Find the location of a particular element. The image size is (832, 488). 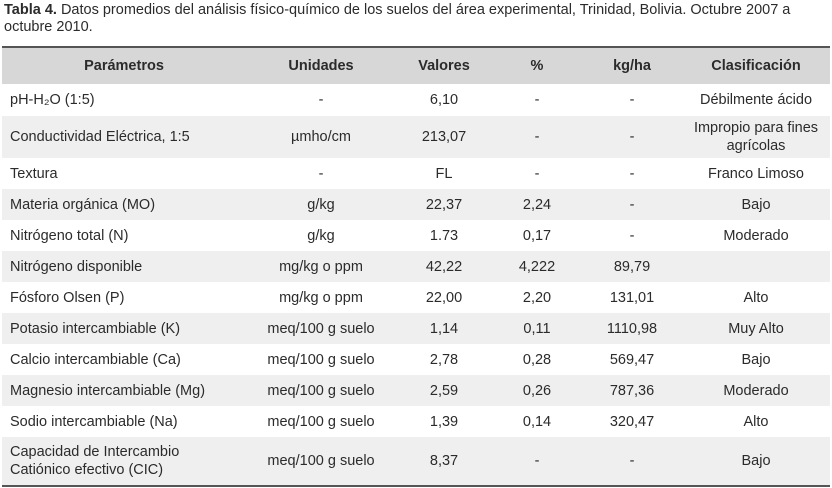

table-cell: 1.73 is located at coordinates (444, 235).